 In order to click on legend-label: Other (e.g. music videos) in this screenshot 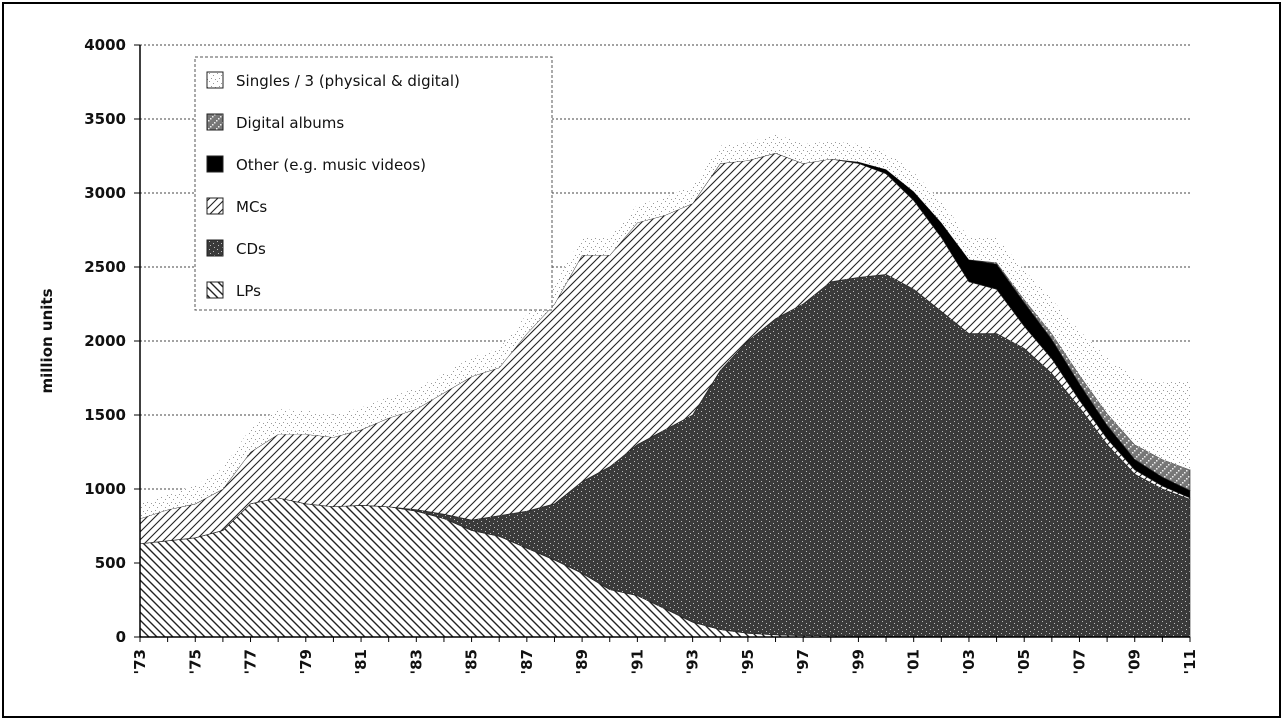, I will do `click(331, 165)`.